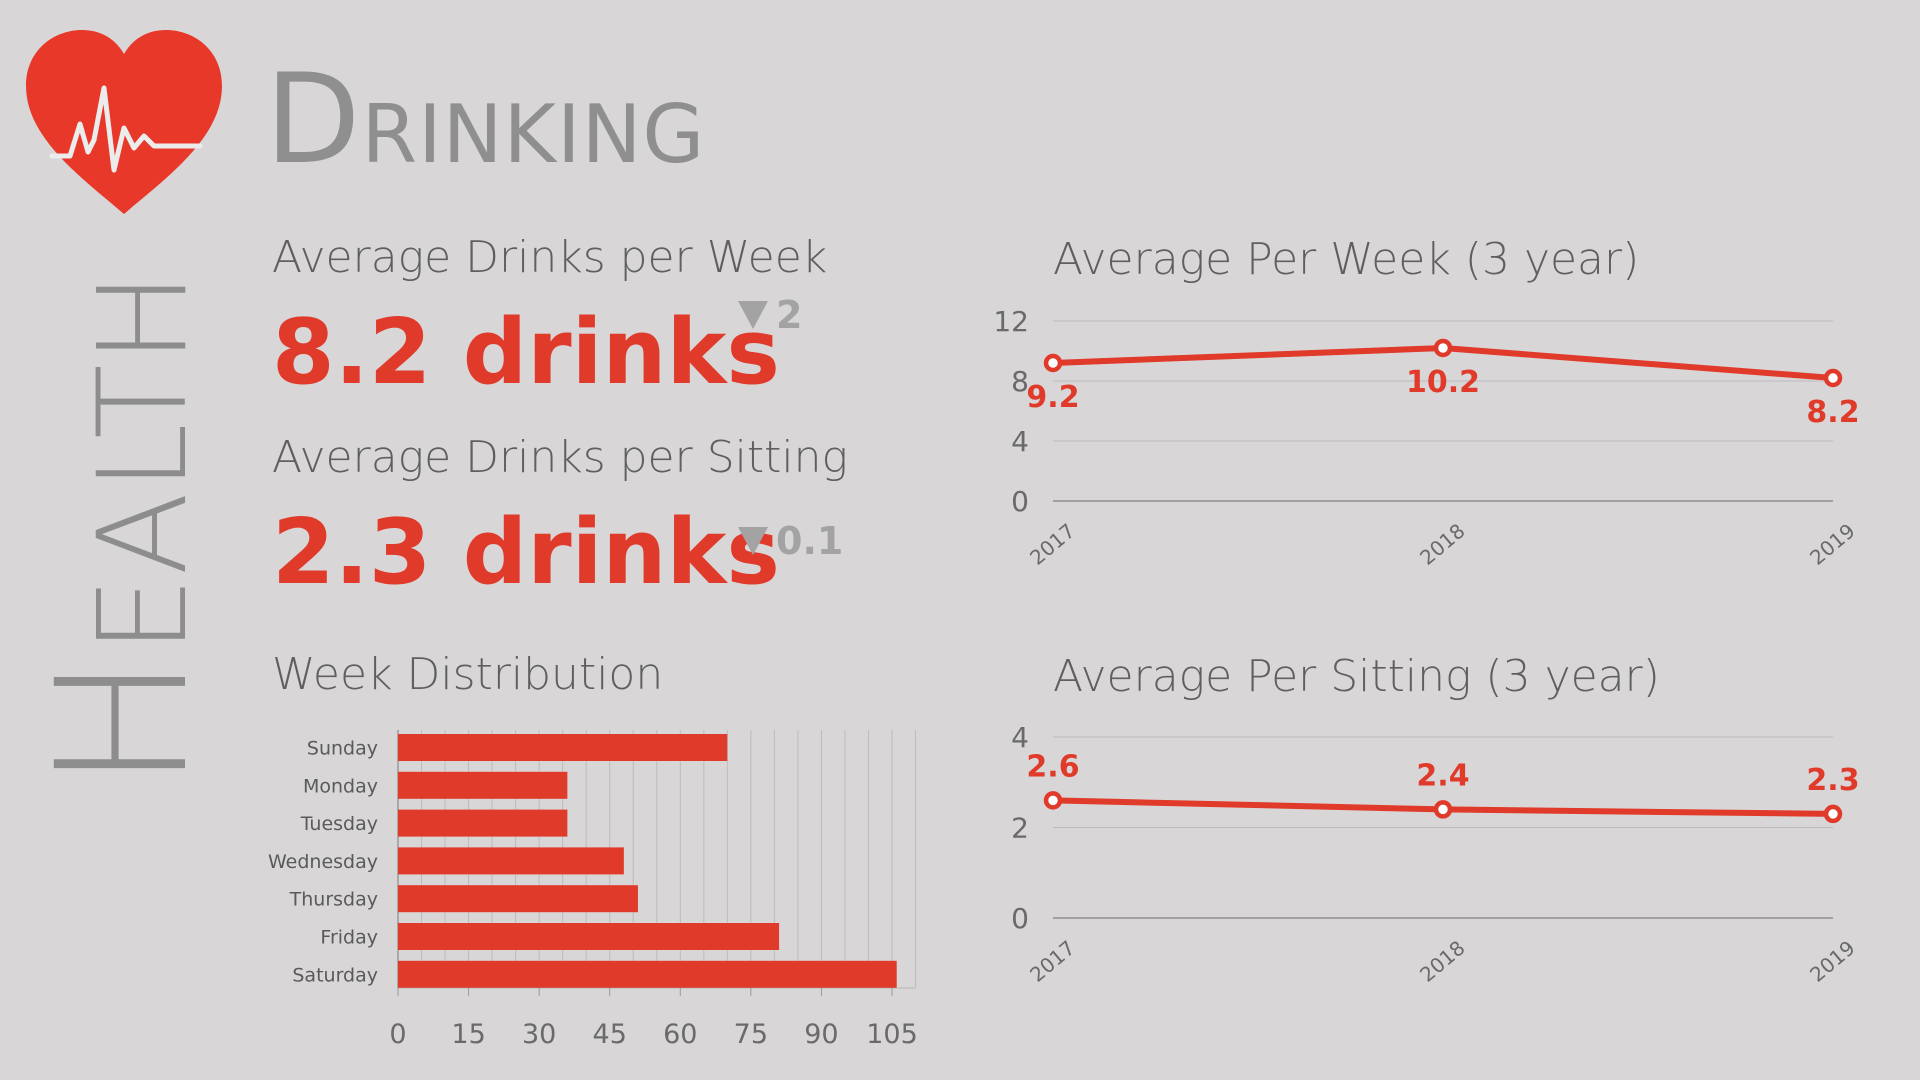 The height and width of the screenshot is (1080, 1920). Describe the element at coordinates (313, 120) in the screenshot. I see `page-title-initial: D` at that location.